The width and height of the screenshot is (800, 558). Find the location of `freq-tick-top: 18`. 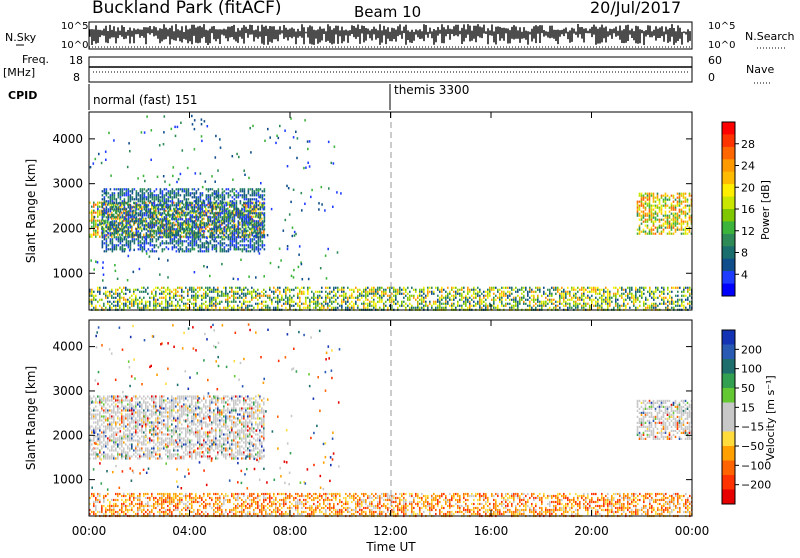

freq-tick-top: 18 is located at coordinates (76, 60).